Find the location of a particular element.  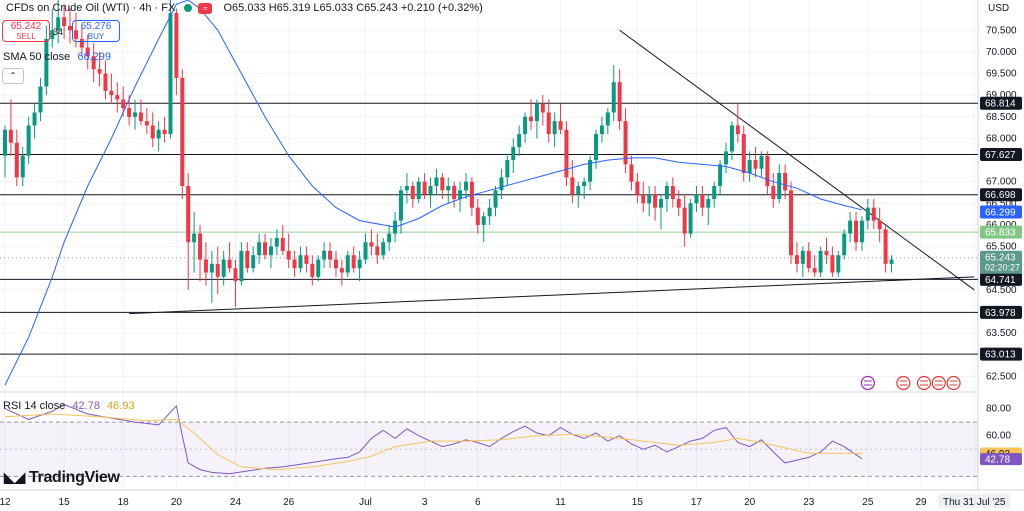

green-level-tag: 65.833 is located at coordinates (1000, 233).